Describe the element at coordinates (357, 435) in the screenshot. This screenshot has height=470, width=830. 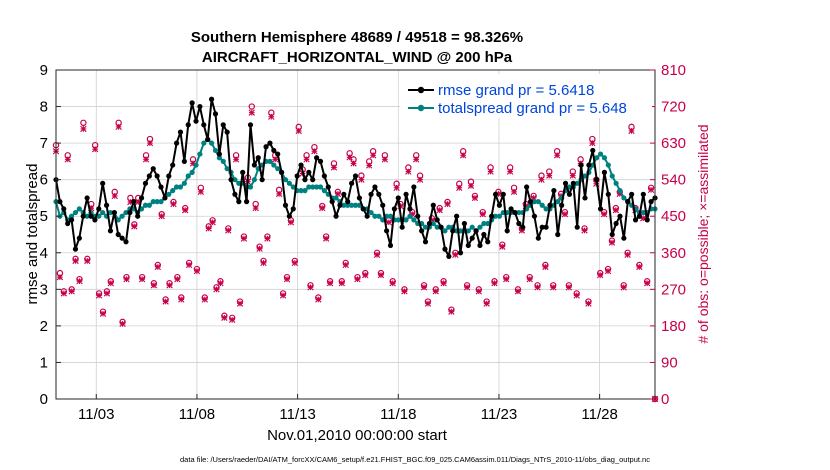
I see `x-axis-label: Nov.01,2010 00:00:00 start` at that location.